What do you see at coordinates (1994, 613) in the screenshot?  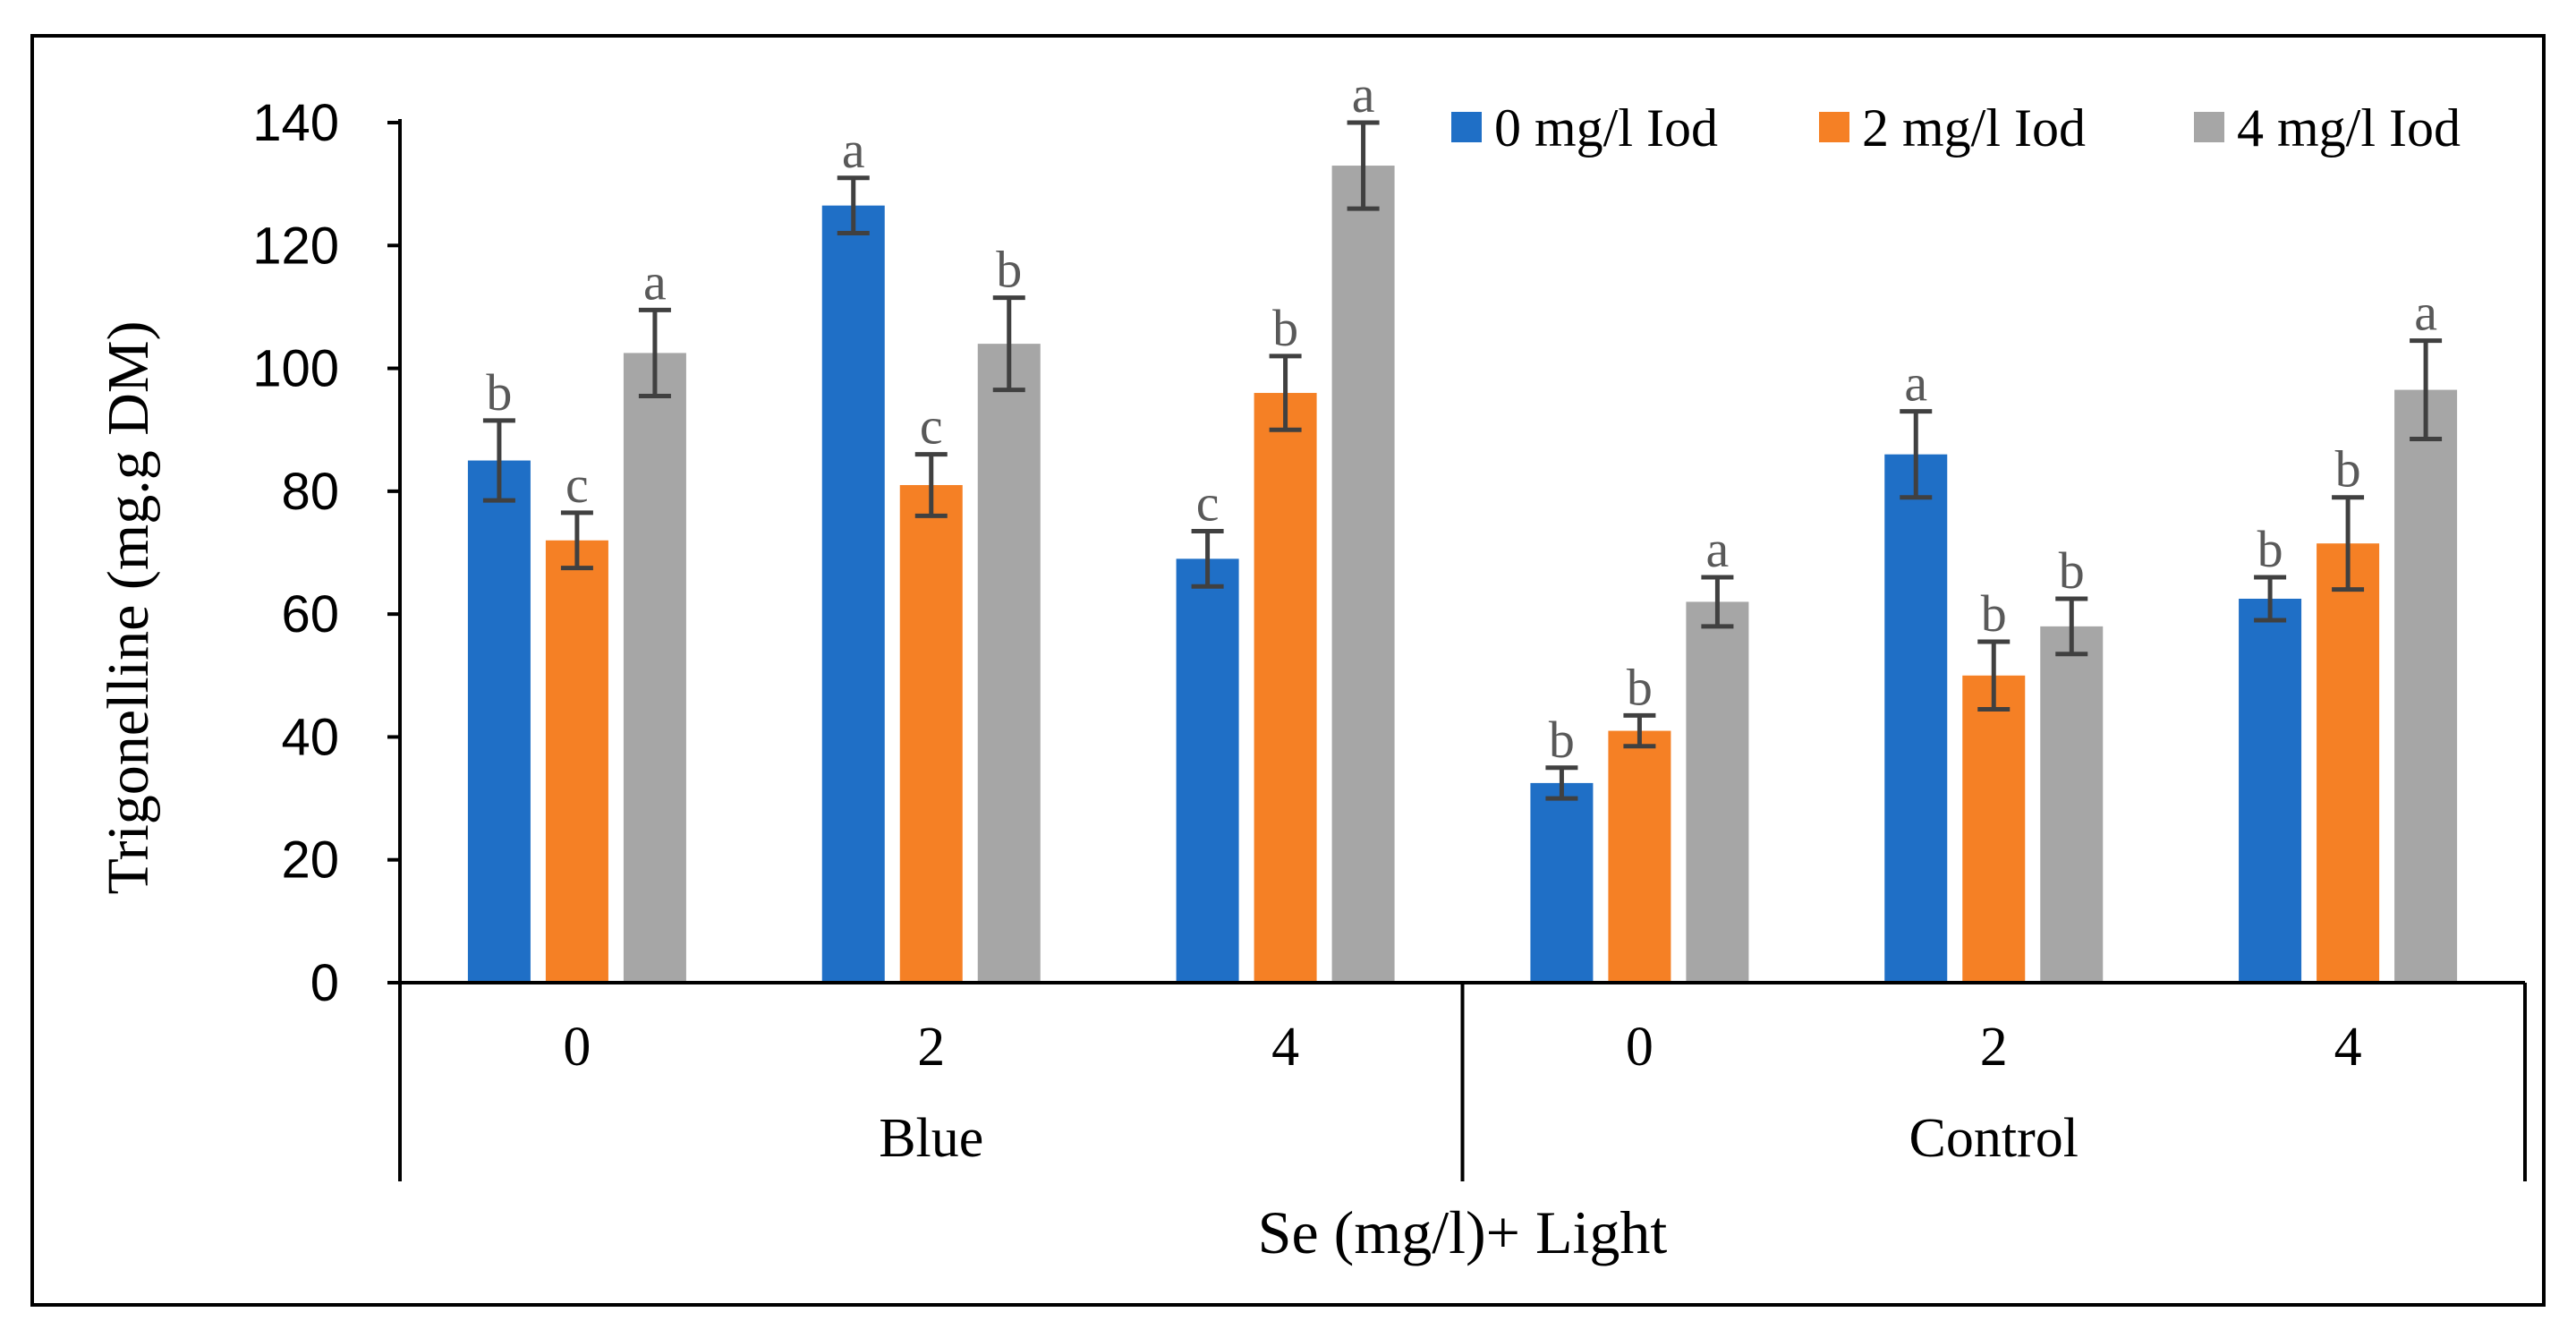 I see `significance-letter-1-4: b` at bounding box center [1994, 613].